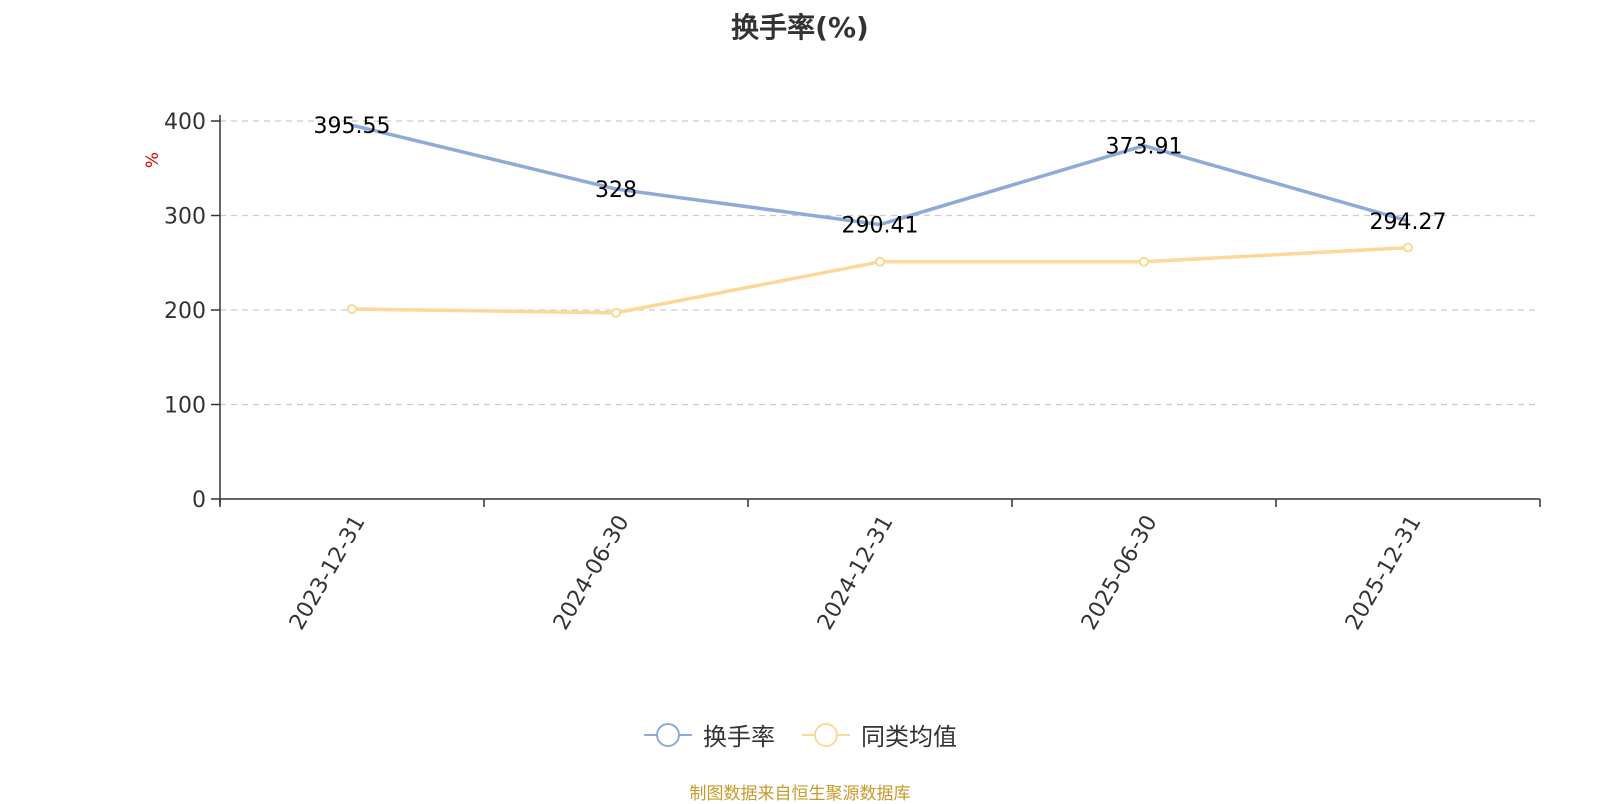 Image resolution: width=1600 pixels, height=804 pixels. I want to click on chart-title: 换手率(%), so click(800, 27).